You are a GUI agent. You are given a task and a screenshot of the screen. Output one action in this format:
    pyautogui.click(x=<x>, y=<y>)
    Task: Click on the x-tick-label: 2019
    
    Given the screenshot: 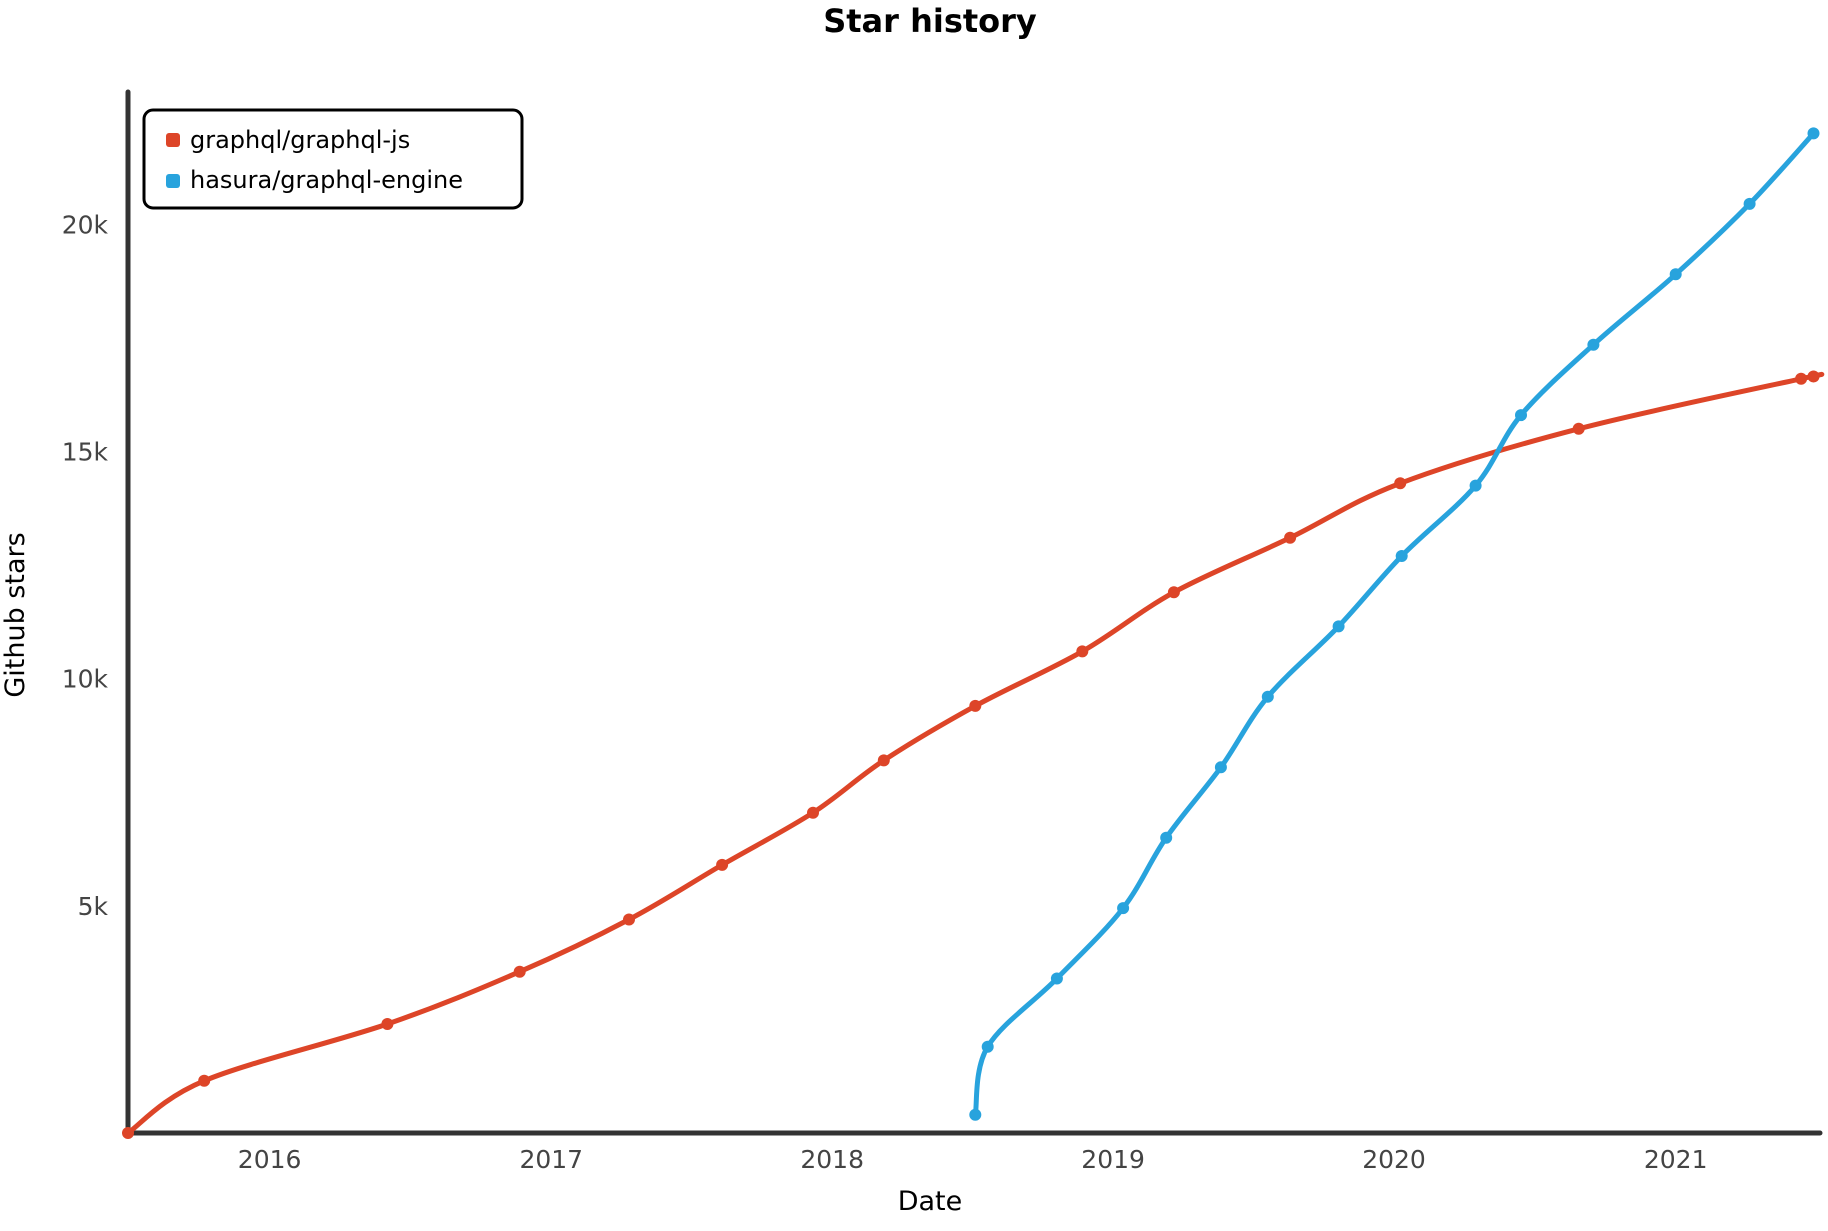 What is the action you would take?
    pyautogui.click(x=1113, y=1159)
    